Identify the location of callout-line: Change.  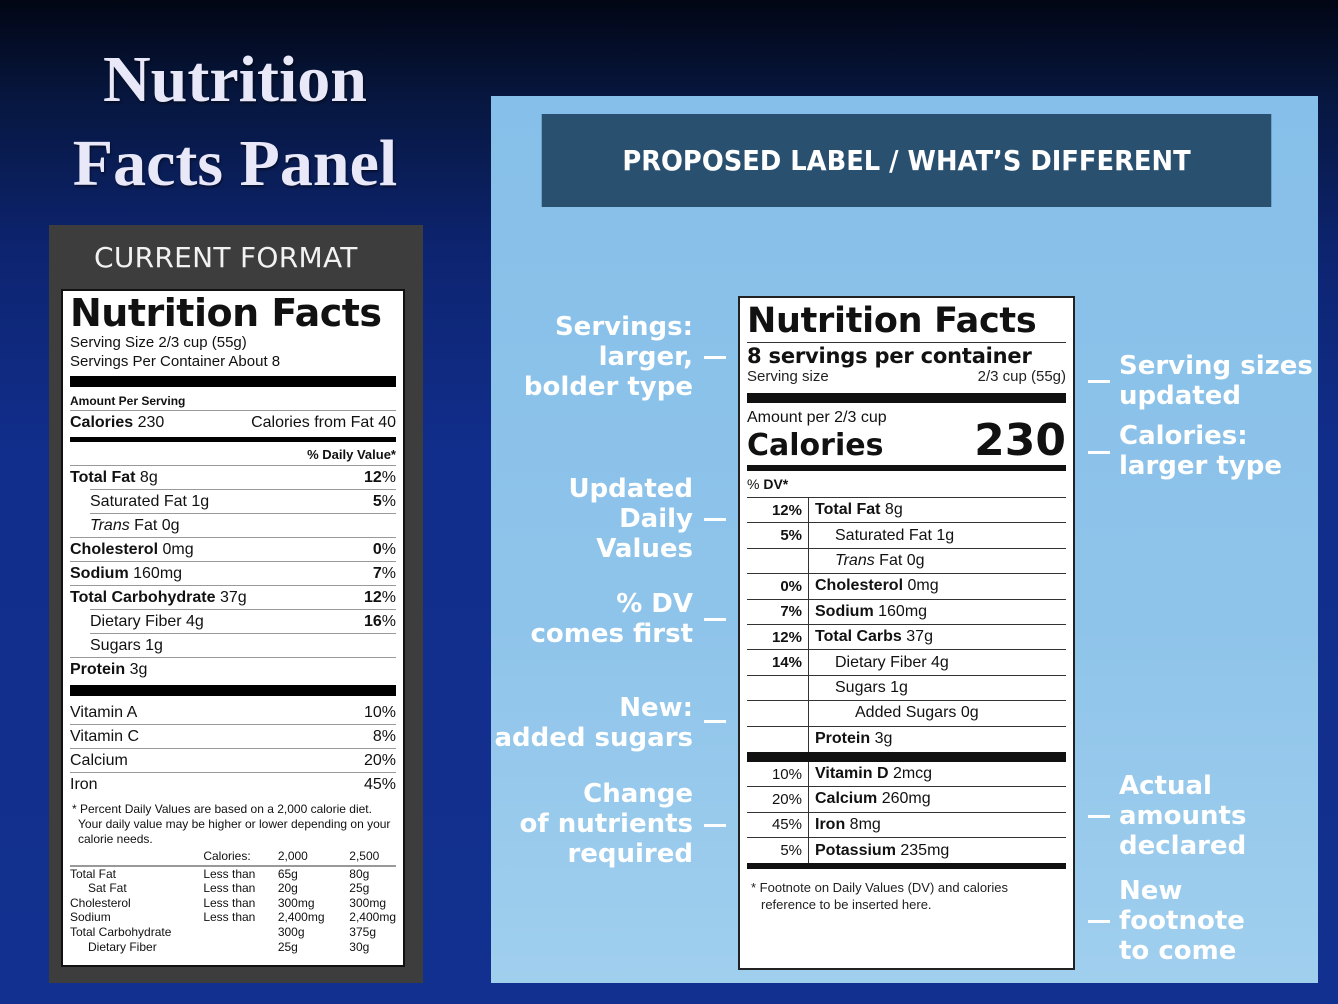
(638, 794).